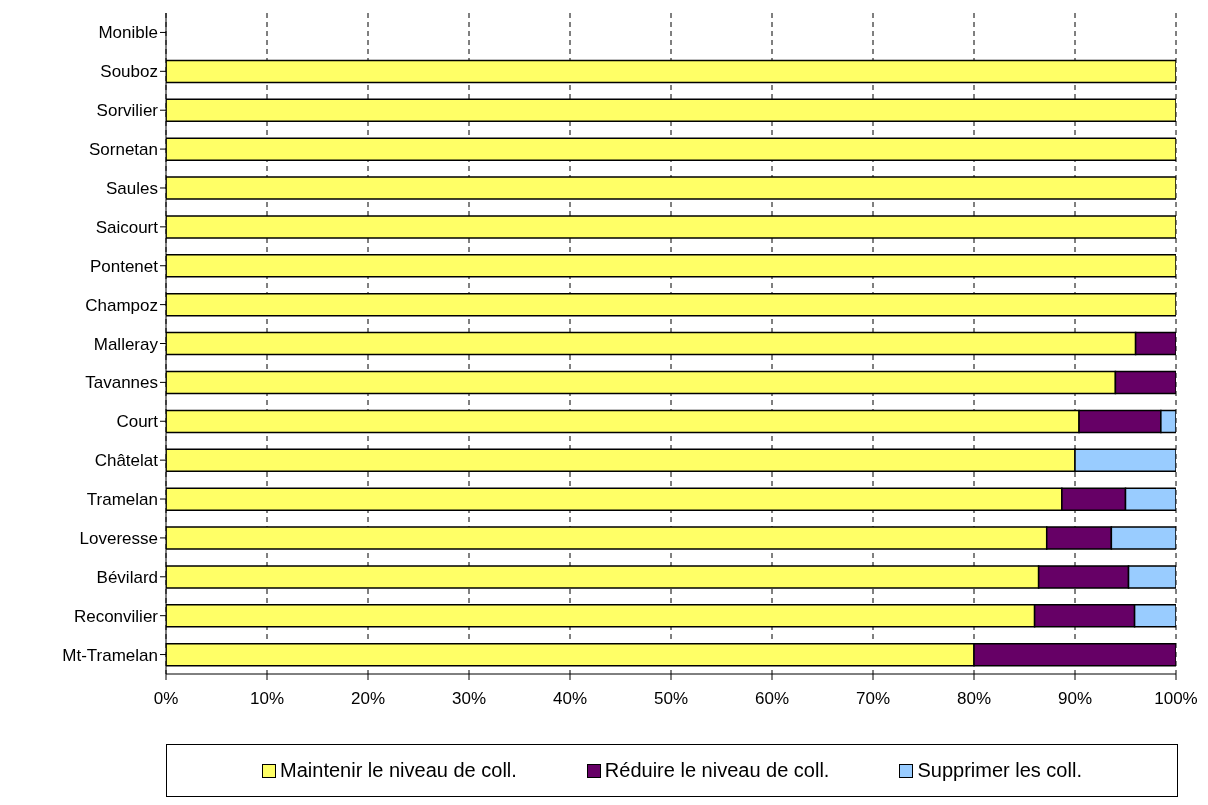 Image resolution: width=1208 pixels, height=805 pixels. I want to click on y-tick-label: Tavannes, so click(121, 383).